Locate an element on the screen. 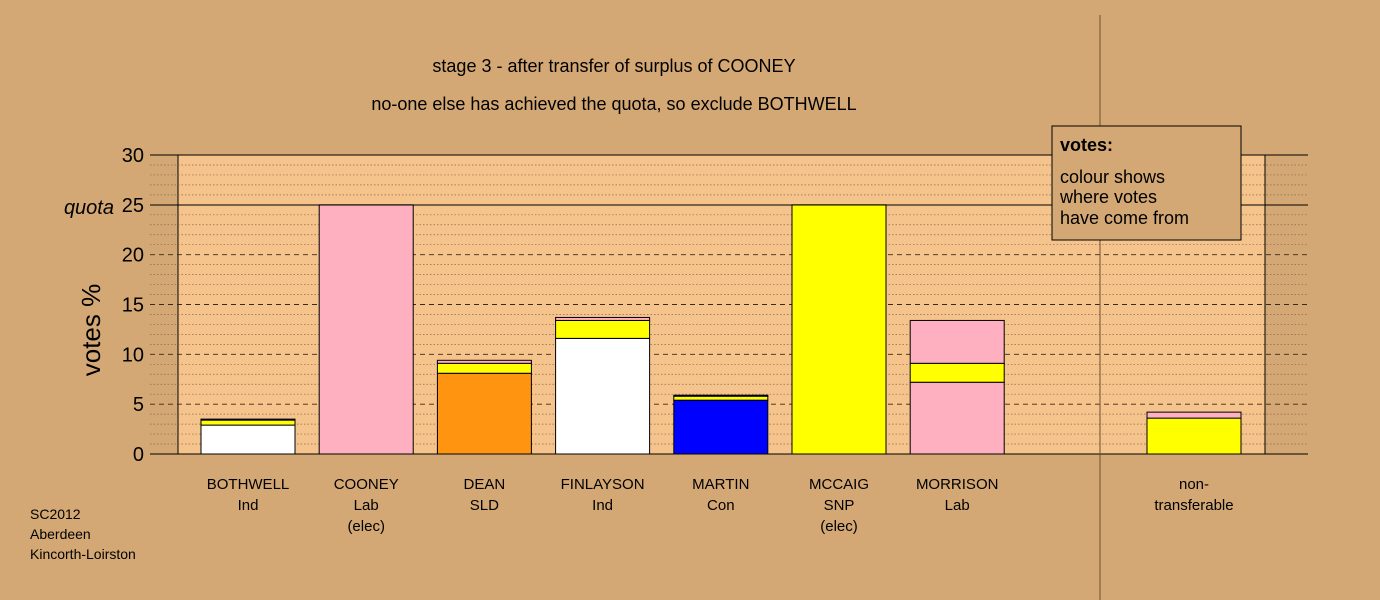 Image resolution: width=1380 pixels, height=600 pixels. bar-morrison-label: Lab is located at coordinates (957, 505).